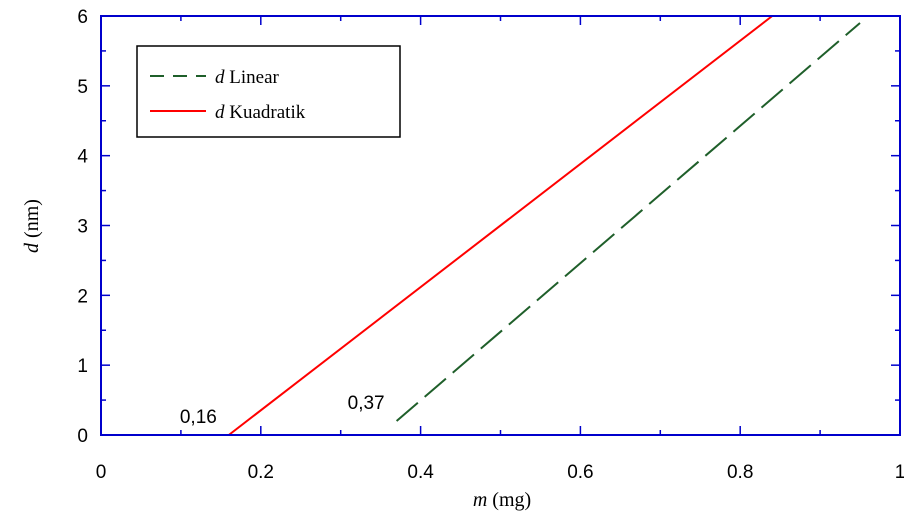 The width and height of the screenshot is (904, 515). Describe the element at coordinates (261, 472) in the screenshot. I see `x-tick-label: 0.2` at that location.